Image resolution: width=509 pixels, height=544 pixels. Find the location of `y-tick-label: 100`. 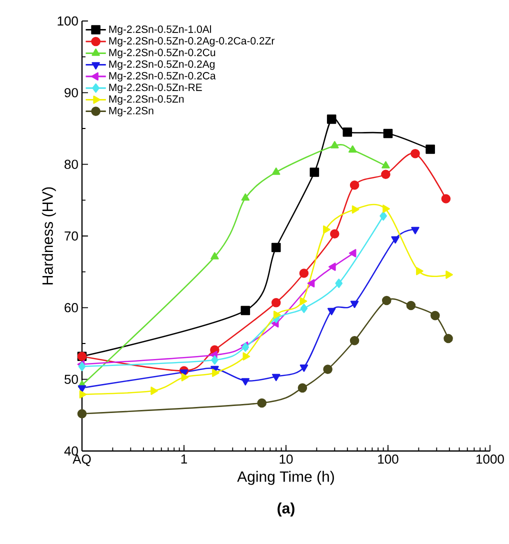

y-tick-label: 100 is located at coordinates (68, 21).